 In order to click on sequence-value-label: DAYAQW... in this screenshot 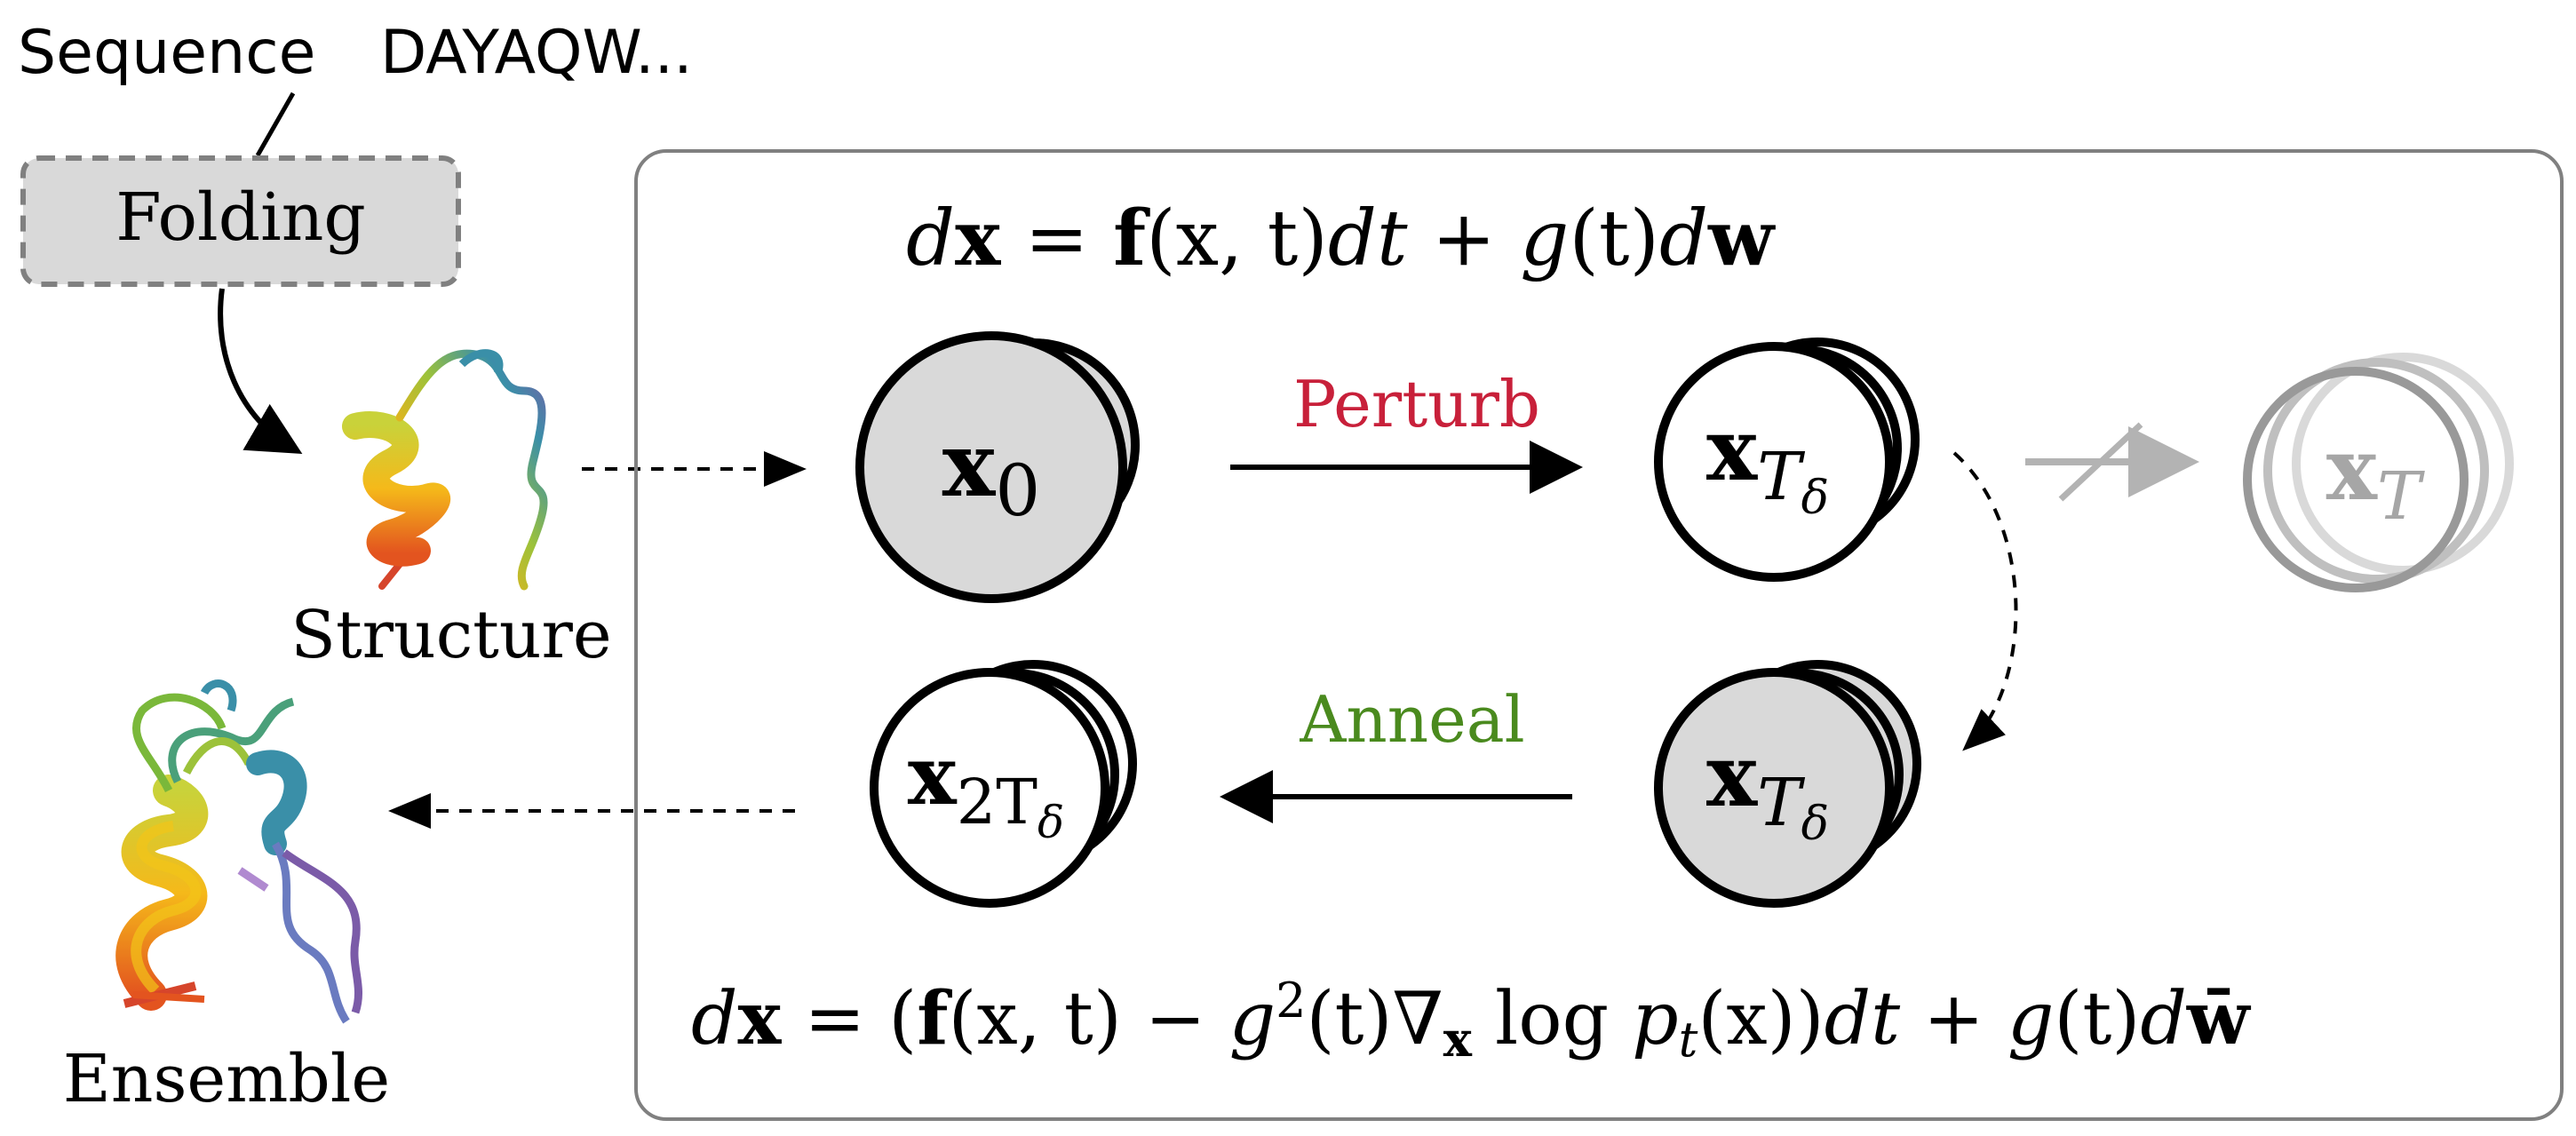, I will do `click(536, 53)`.